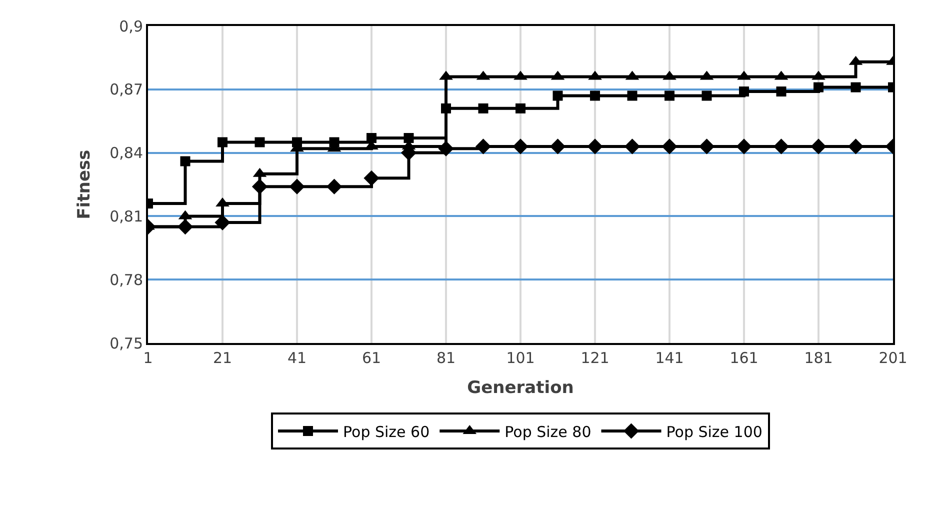  I want to click on y-tick-label: 0,87, so click(126, 89).